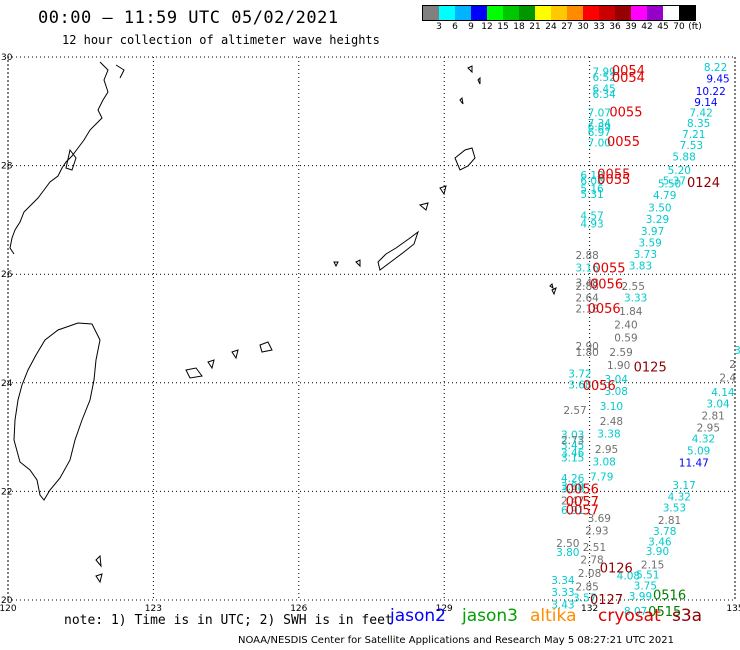  What do you see at coordinates (603, 73) in the screenshot?
I see `wave-height-value: 7.99` at bounding box center [603, 73].